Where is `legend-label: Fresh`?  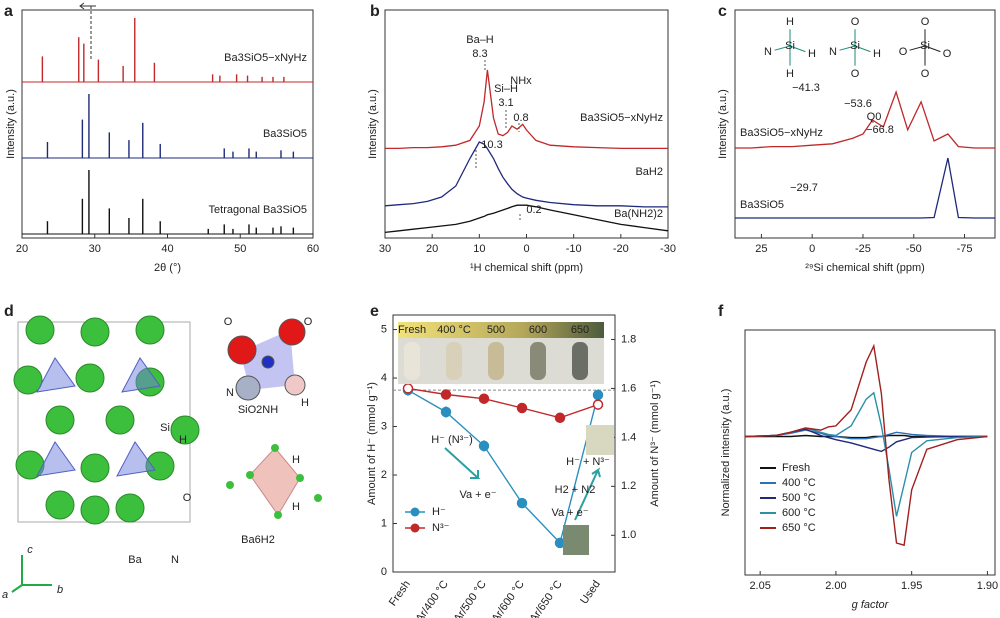 legend-label: Fresh is located at coordinates (796, 468).